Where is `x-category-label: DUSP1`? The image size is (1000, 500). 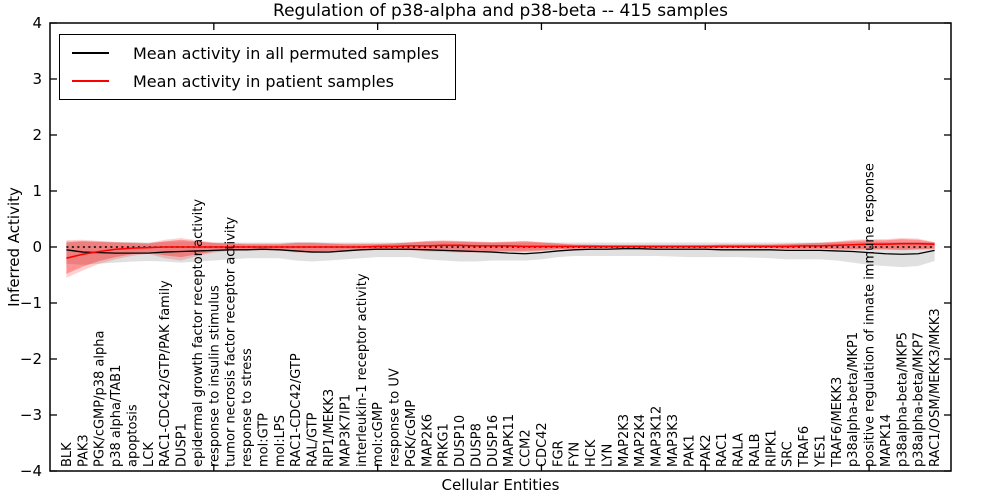 x-category-label: DUSP1 is located at coordinates (182, 445).